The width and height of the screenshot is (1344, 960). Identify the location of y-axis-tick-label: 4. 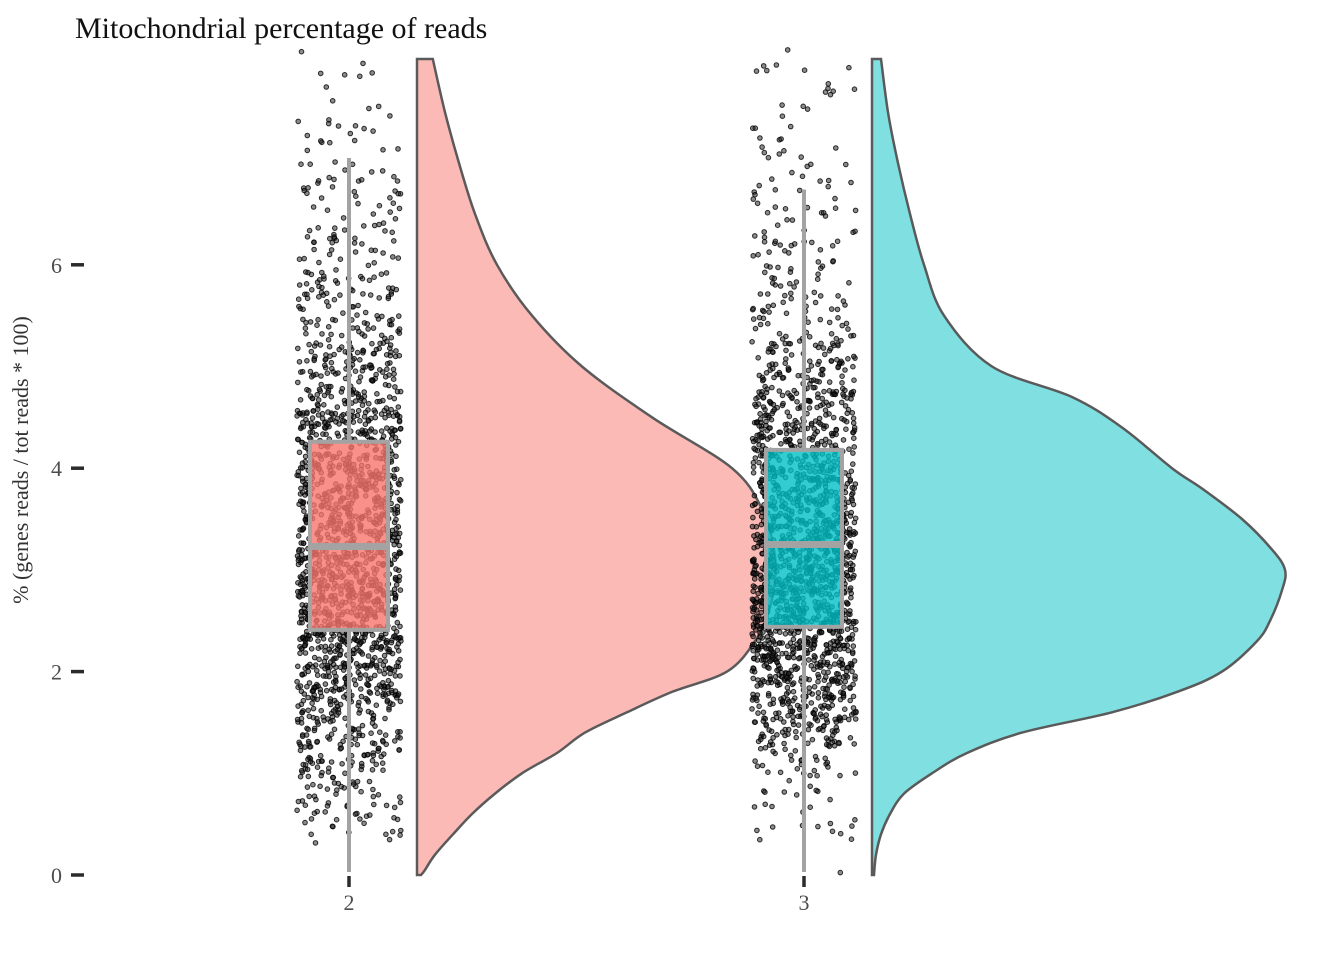
(56, 468).